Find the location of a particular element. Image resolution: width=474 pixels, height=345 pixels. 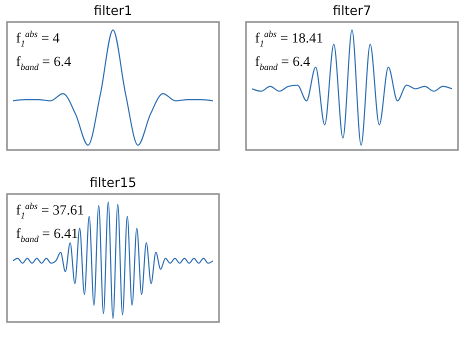

annotation: f$_{1}$$^{abs}$ = 18.41 is located at coordinates (289, 38).